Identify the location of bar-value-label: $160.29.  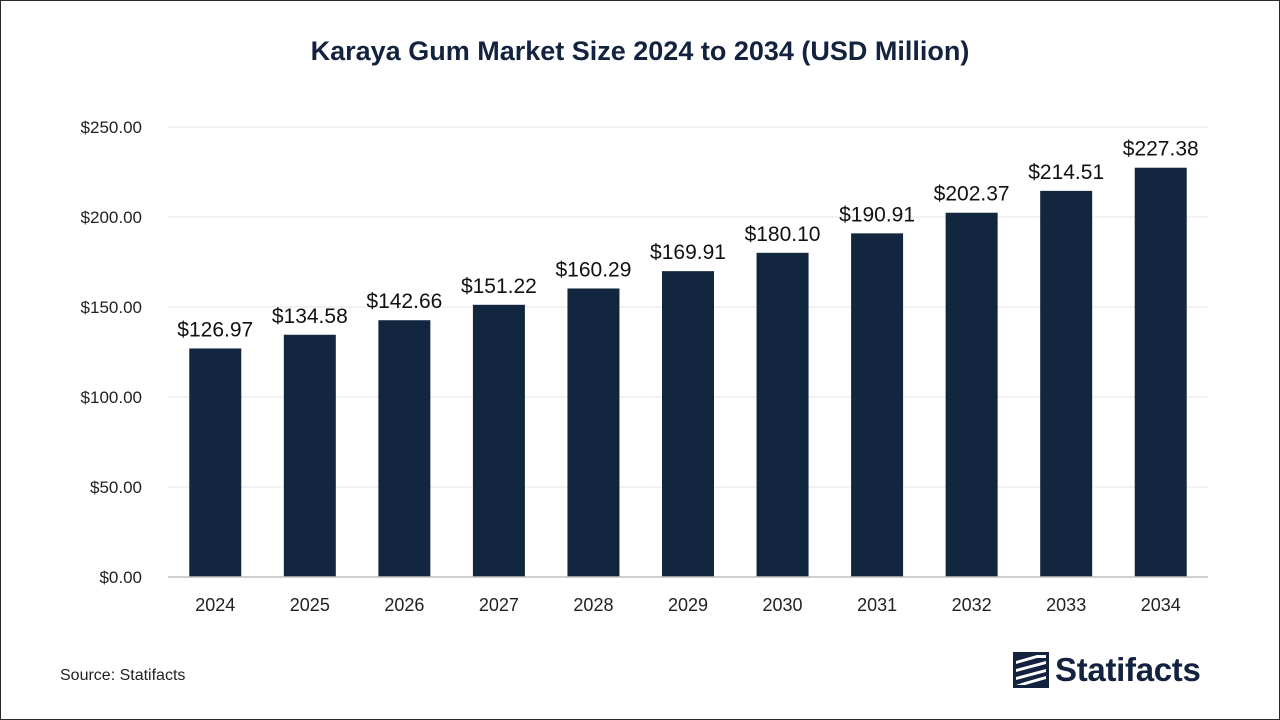
(593, 269).